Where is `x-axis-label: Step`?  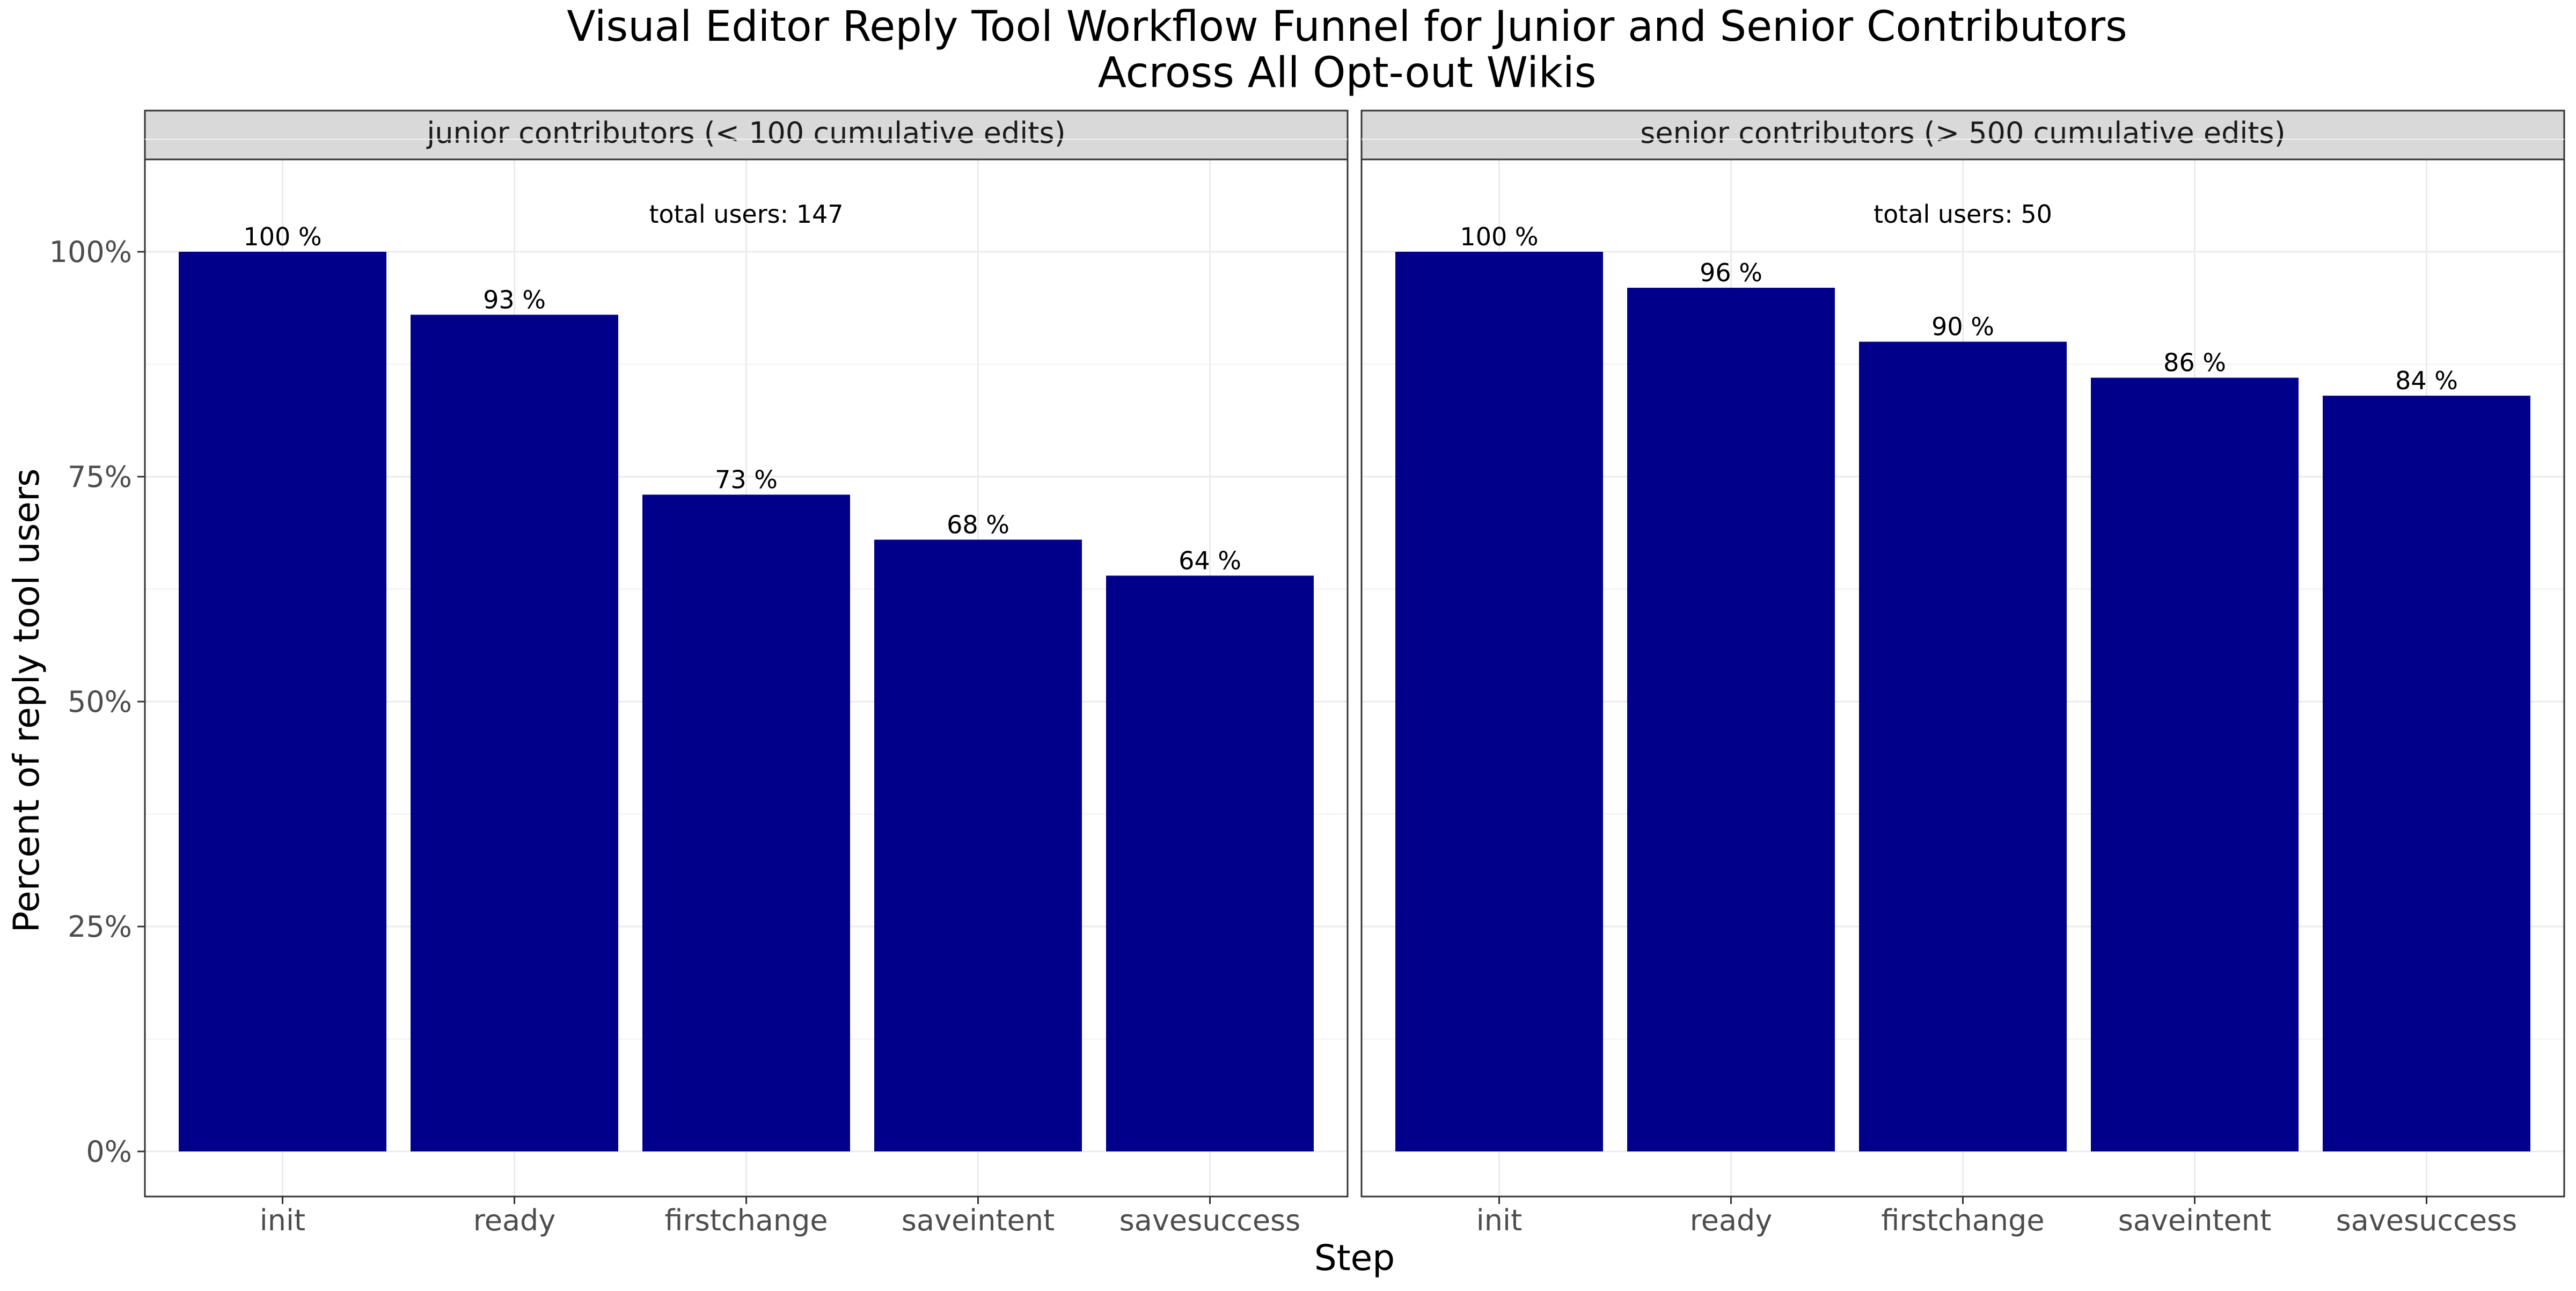
x-axis-label: Step is located at coordinates (1354, 1258).